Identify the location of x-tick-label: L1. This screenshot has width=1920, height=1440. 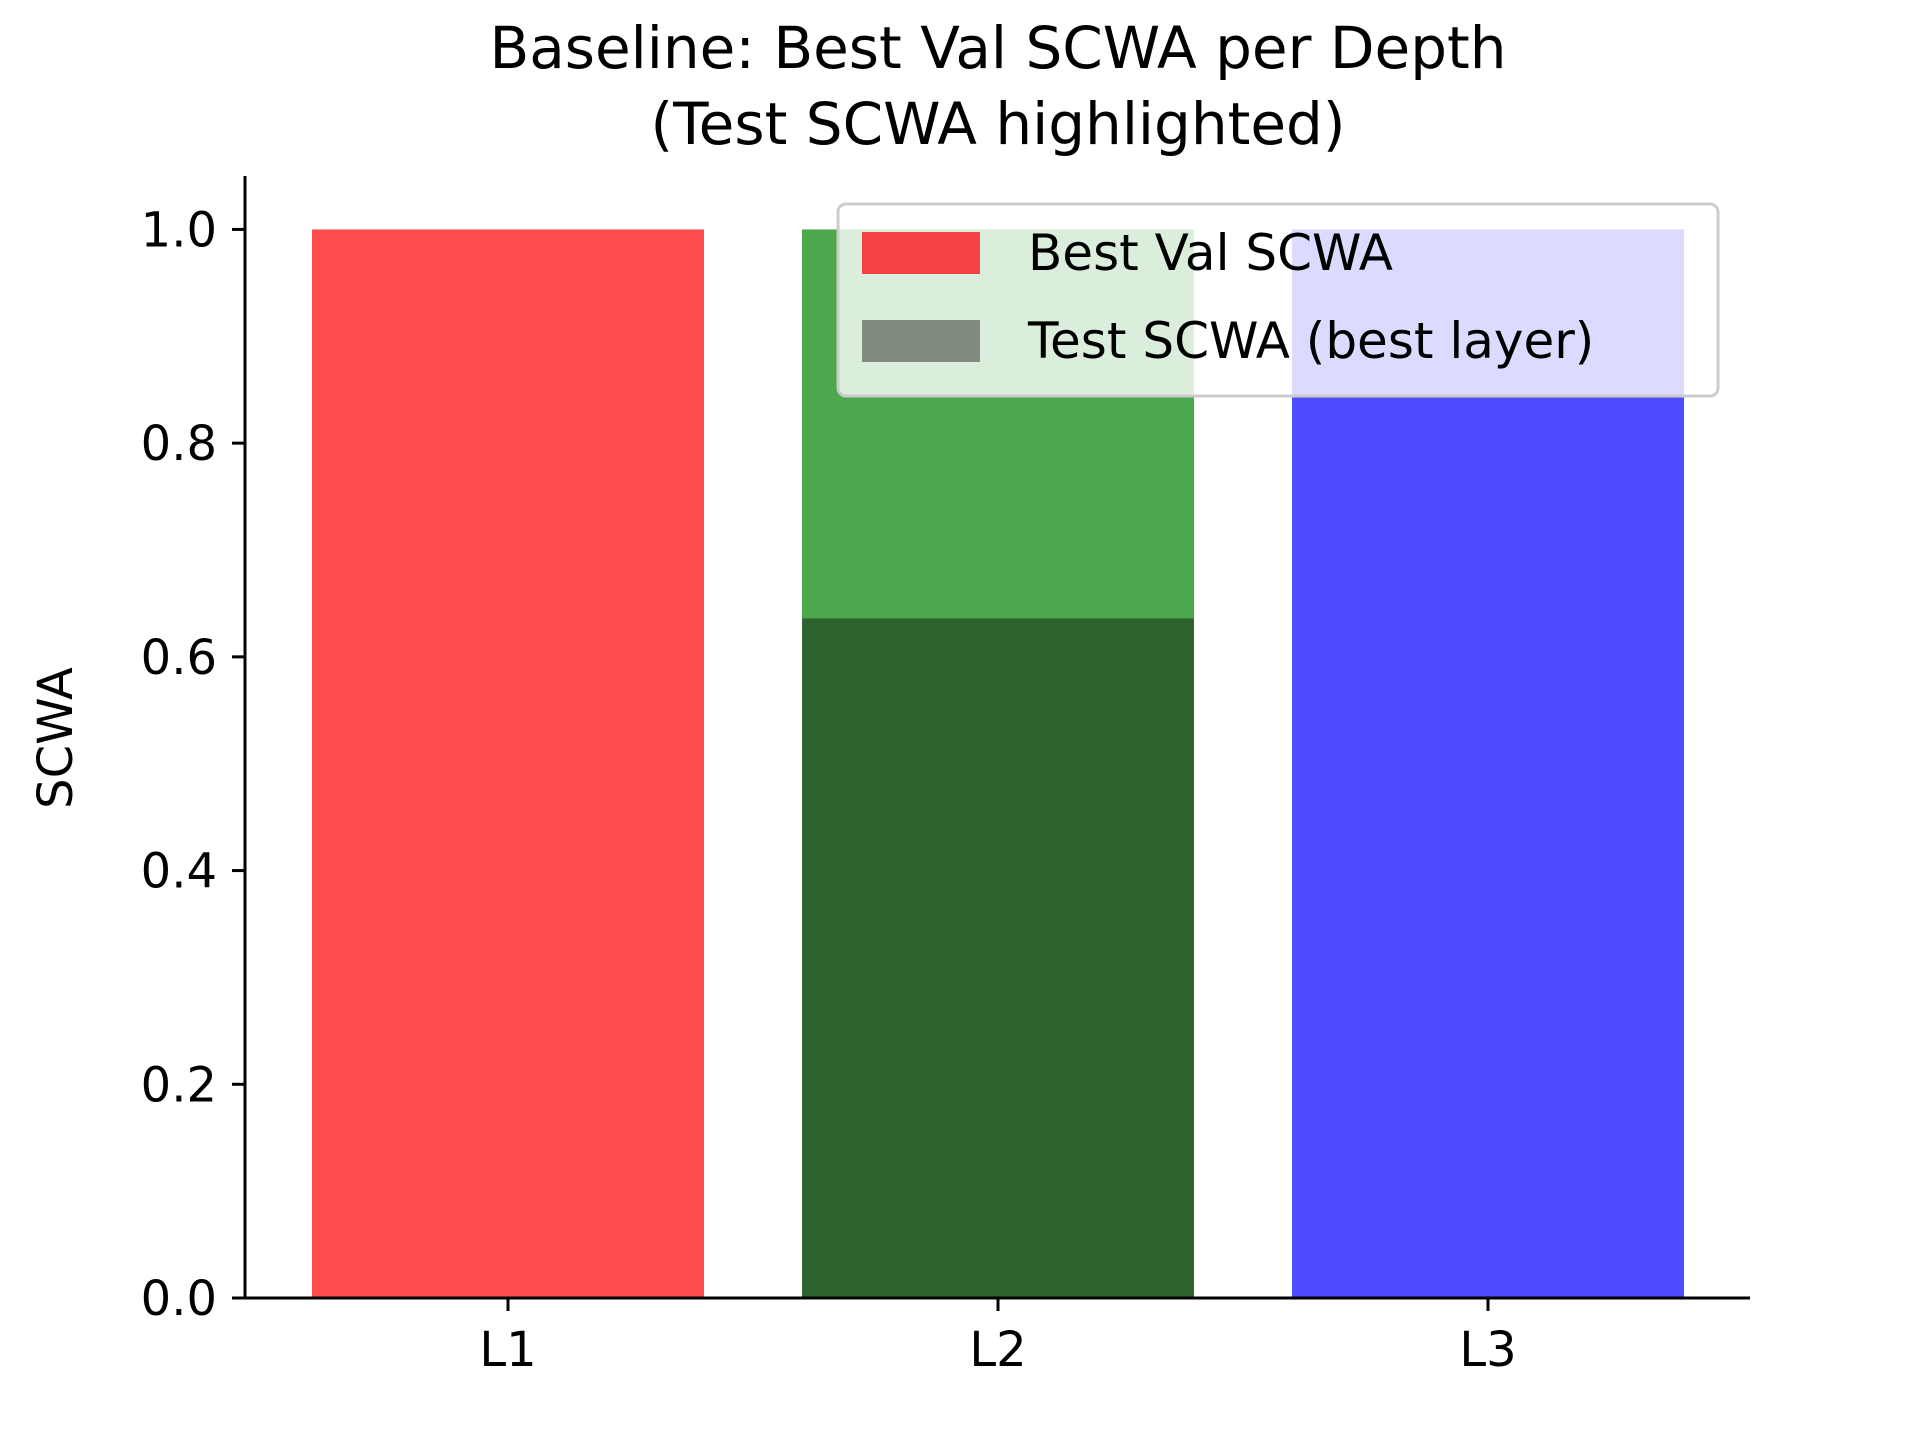
(507, 1350).